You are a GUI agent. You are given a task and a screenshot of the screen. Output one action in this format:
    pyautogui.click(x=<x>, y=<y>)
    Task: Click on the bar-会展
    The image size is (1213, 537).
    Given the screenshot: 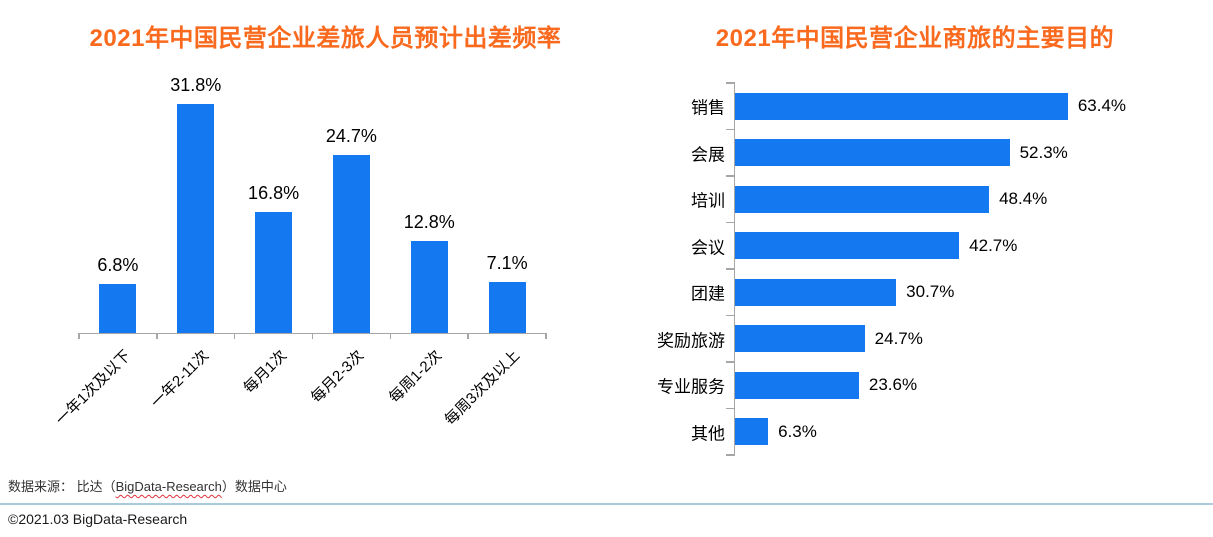 What is the action you would take?
    pyautogui.click(x=872, y=153)
    